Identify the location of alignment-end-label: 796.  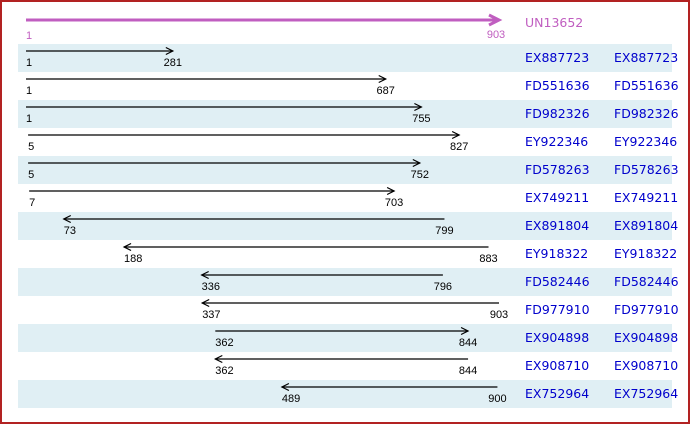
(443, 287).